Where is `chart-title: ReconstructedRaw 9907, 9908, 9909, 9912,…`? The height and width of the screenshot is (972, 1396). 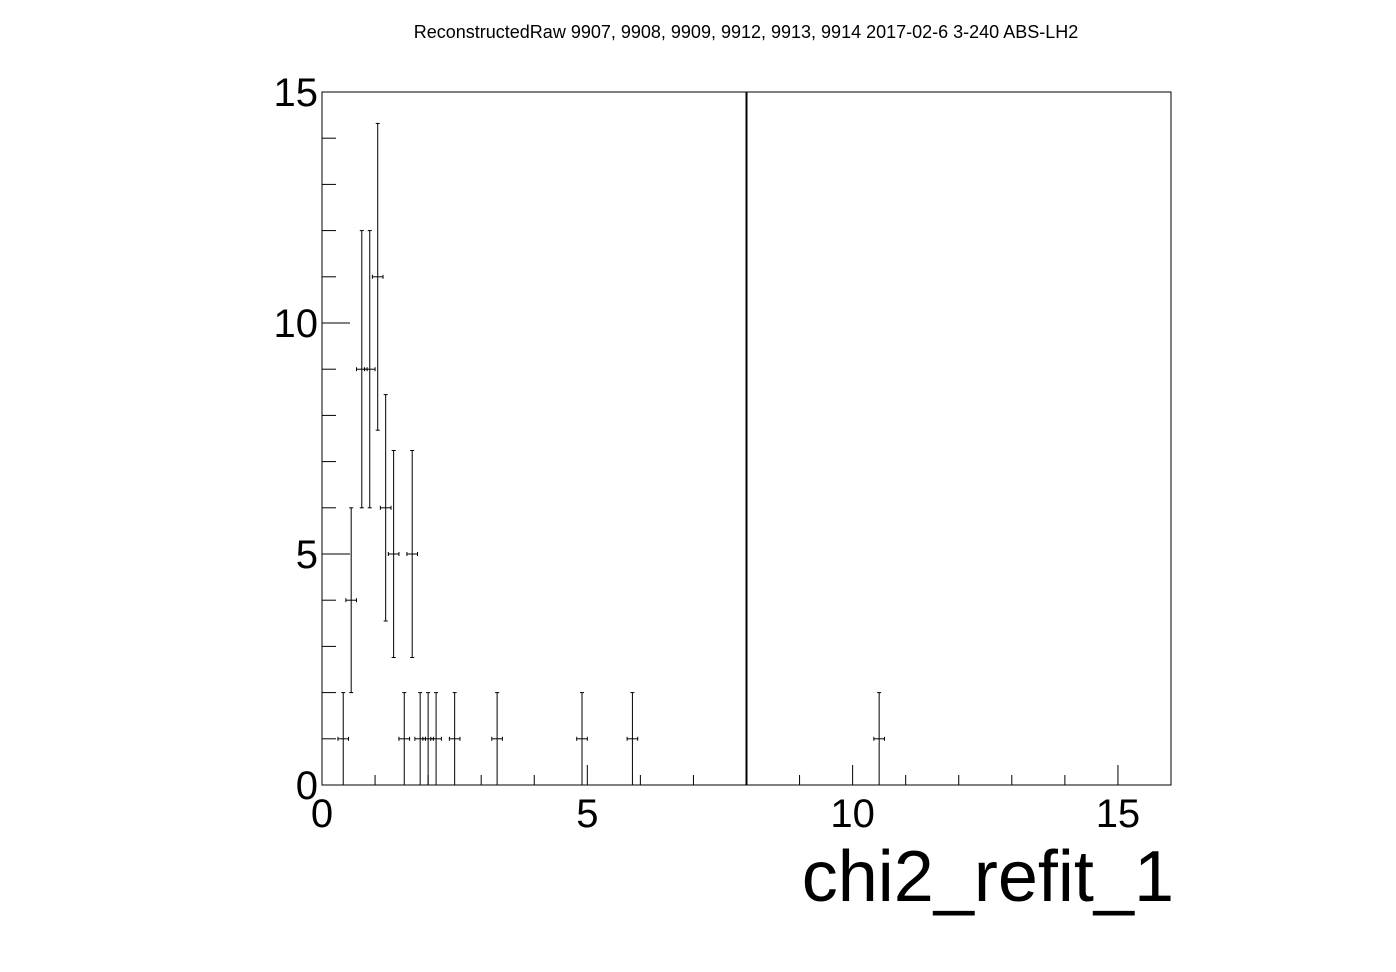 chart-title: ReconstructedRaw 9907, 9908, 9909, 9912,… is located at coordinates (746, 32).